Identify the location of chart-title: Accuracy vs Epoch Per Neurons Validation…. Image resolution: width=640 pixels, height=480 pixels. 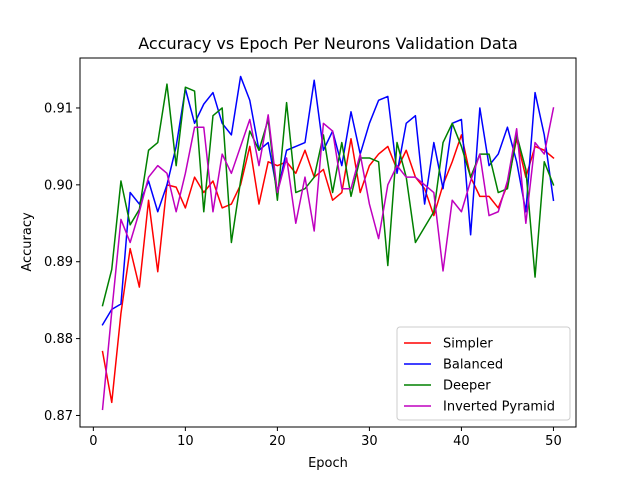
(328, 43).